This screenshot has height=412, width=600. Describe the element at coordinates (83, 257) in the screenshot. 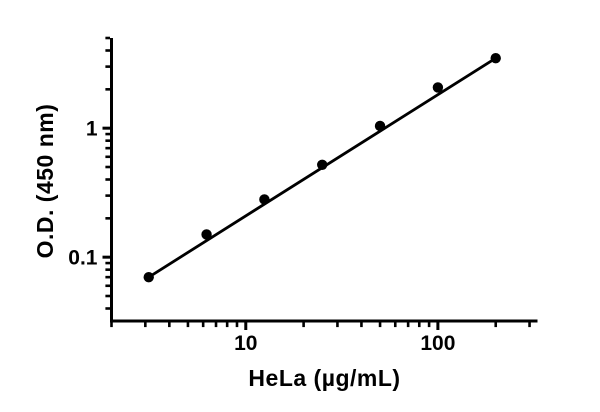

I see `y-tick-label: 0.1` at that location.